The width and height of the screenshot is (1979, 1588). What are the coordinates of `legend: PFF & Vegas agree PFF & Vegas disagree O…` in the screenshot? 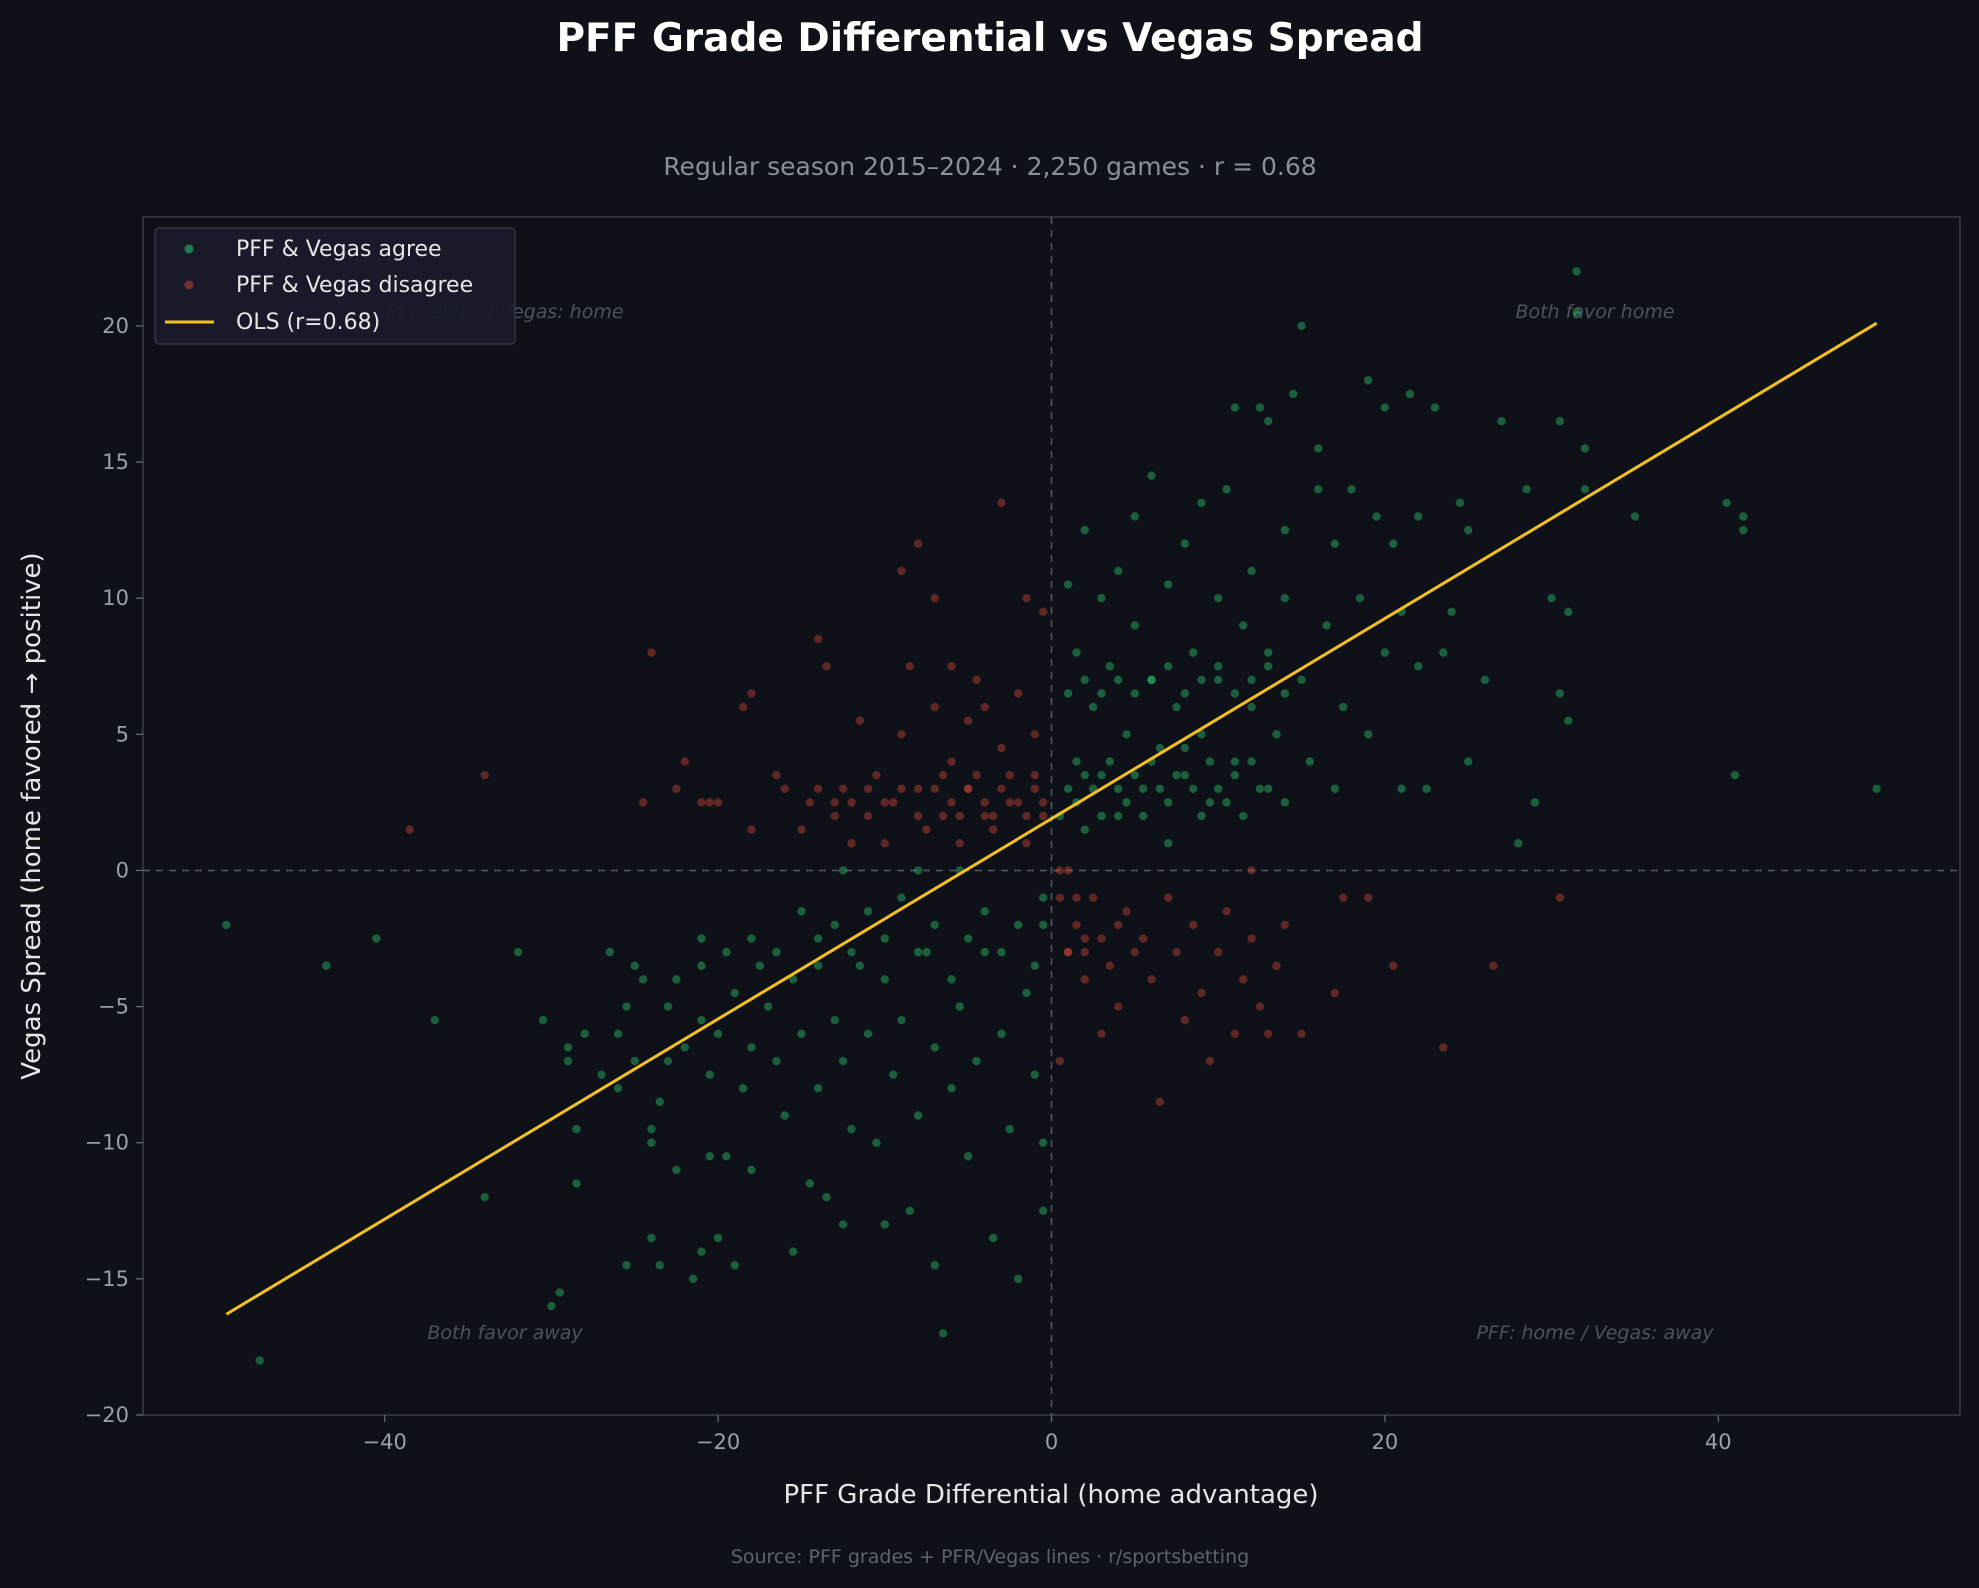 It's located at (335, 286).